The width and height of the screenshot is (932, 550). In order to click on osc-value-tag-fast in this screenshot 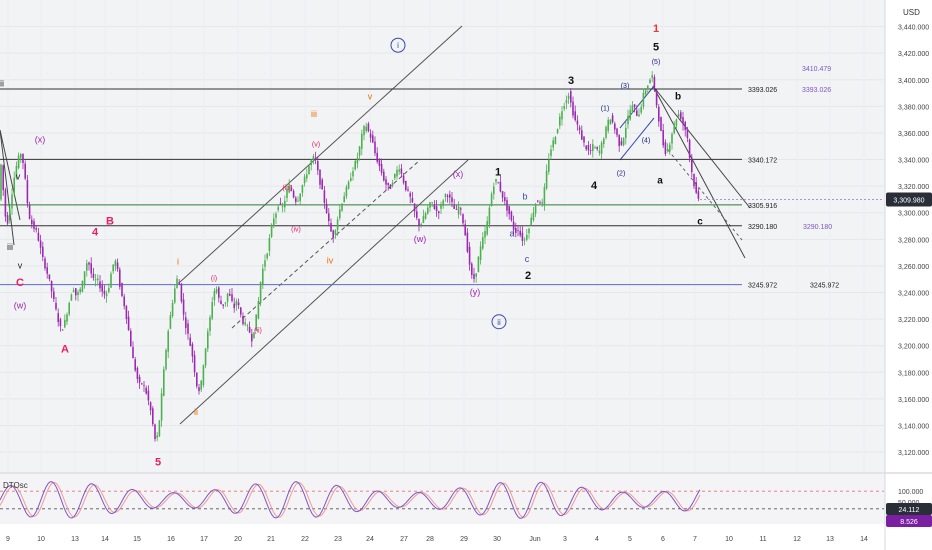, I will do `click(909, 509)`.